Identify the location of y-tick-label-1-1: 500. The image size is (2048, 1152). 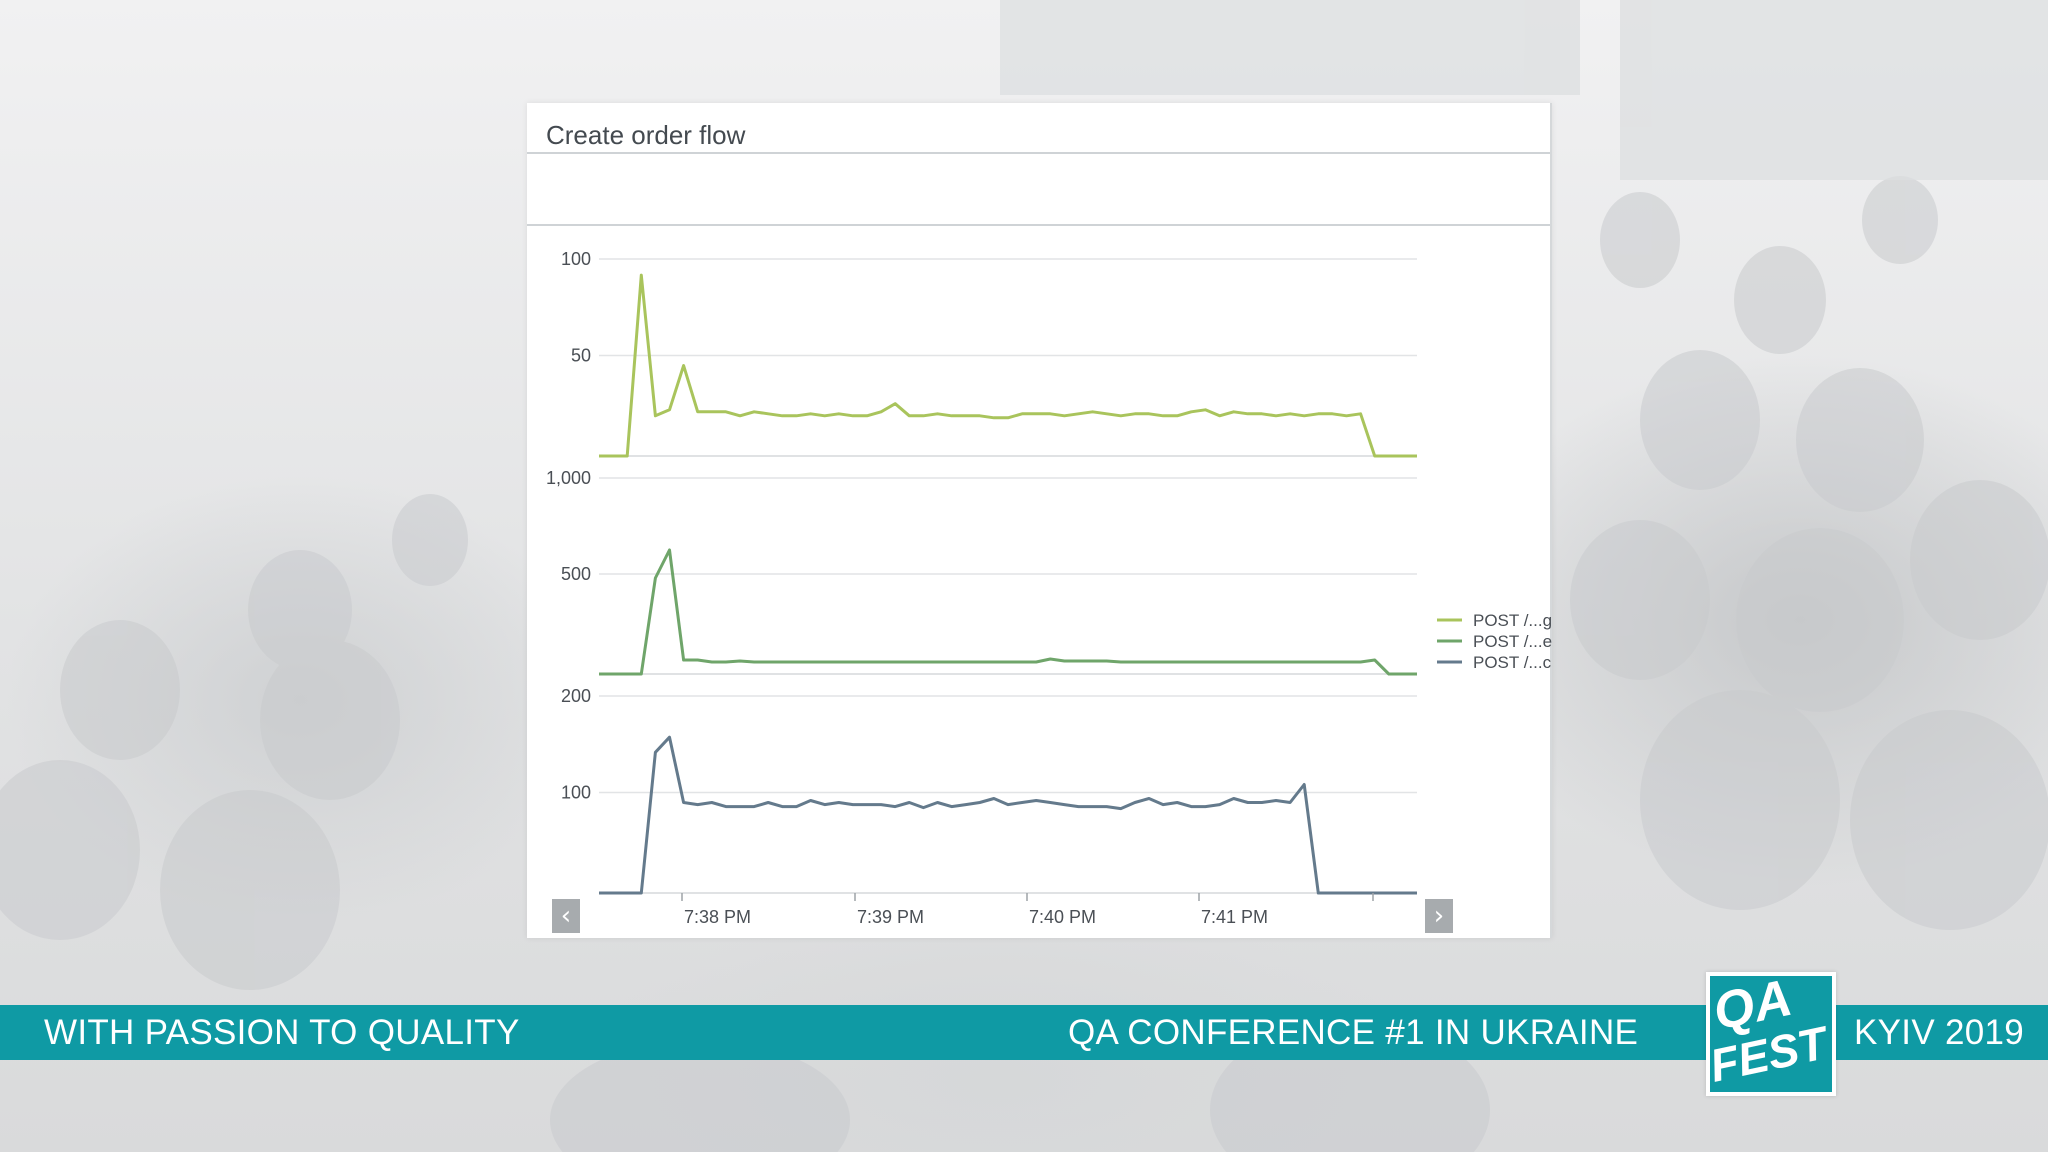
(576, 574).